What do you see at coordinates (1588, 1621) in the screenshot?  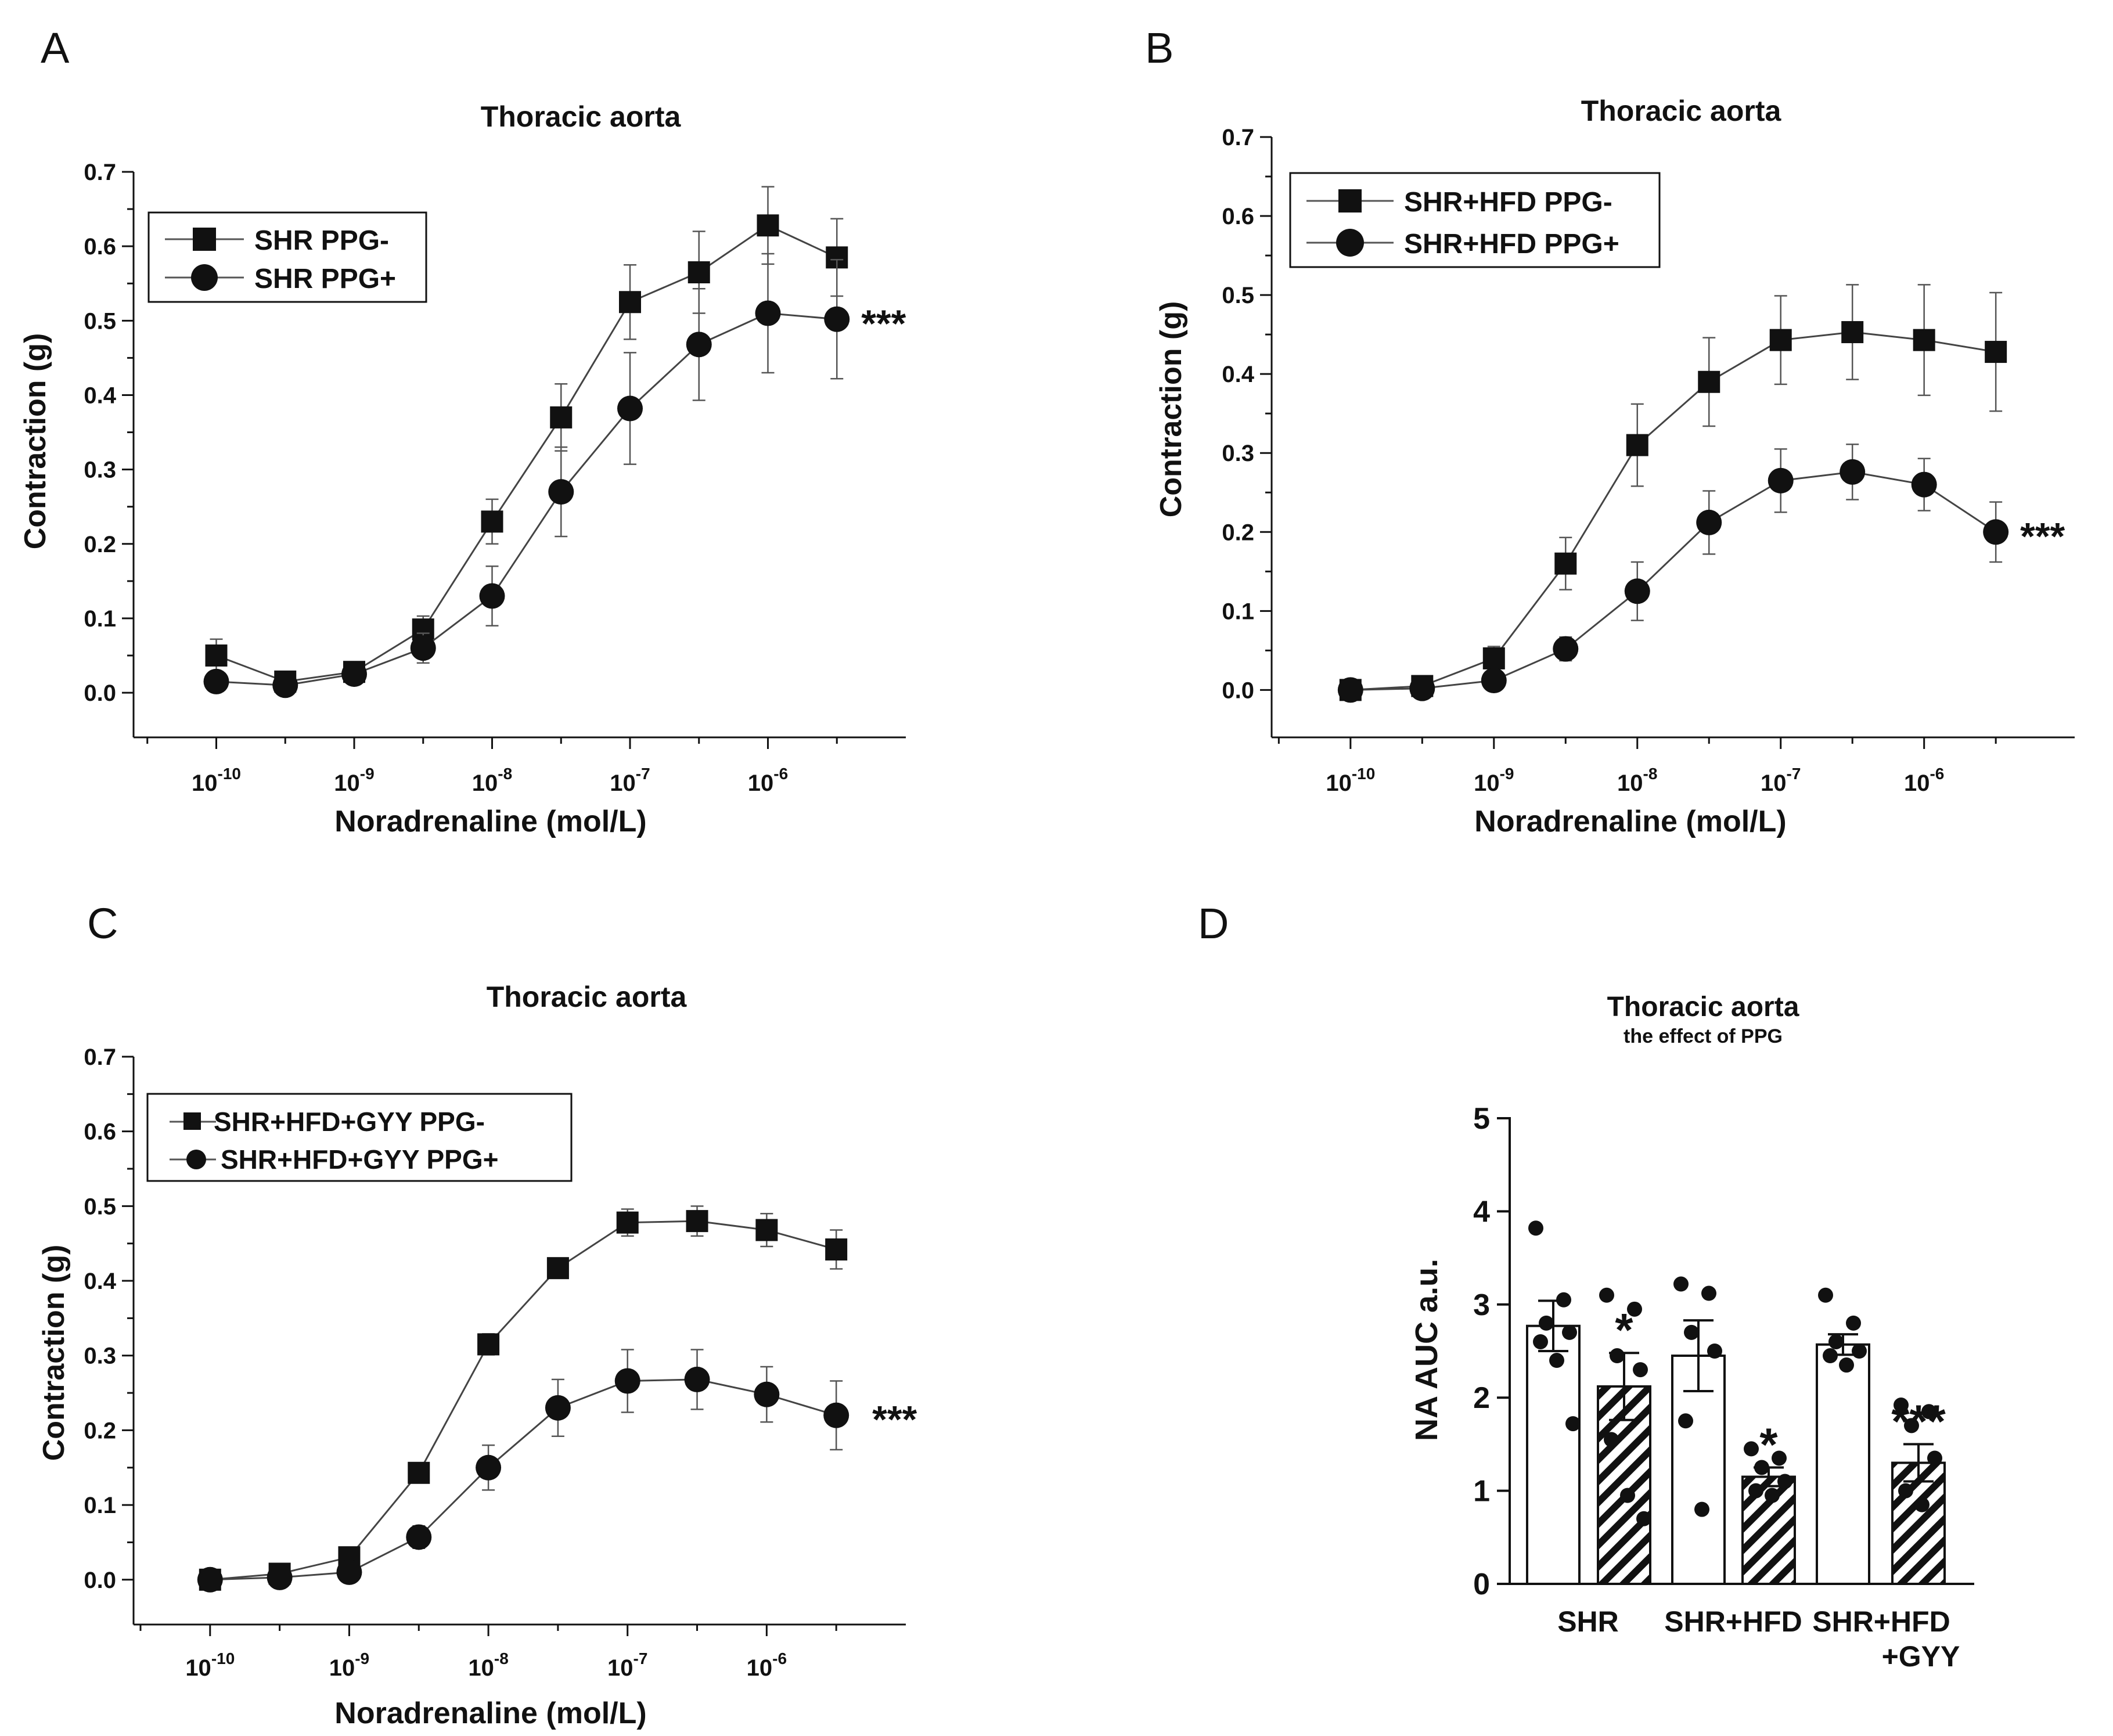 I see `group-label: SHR` at bounding box center [1588, 1621].